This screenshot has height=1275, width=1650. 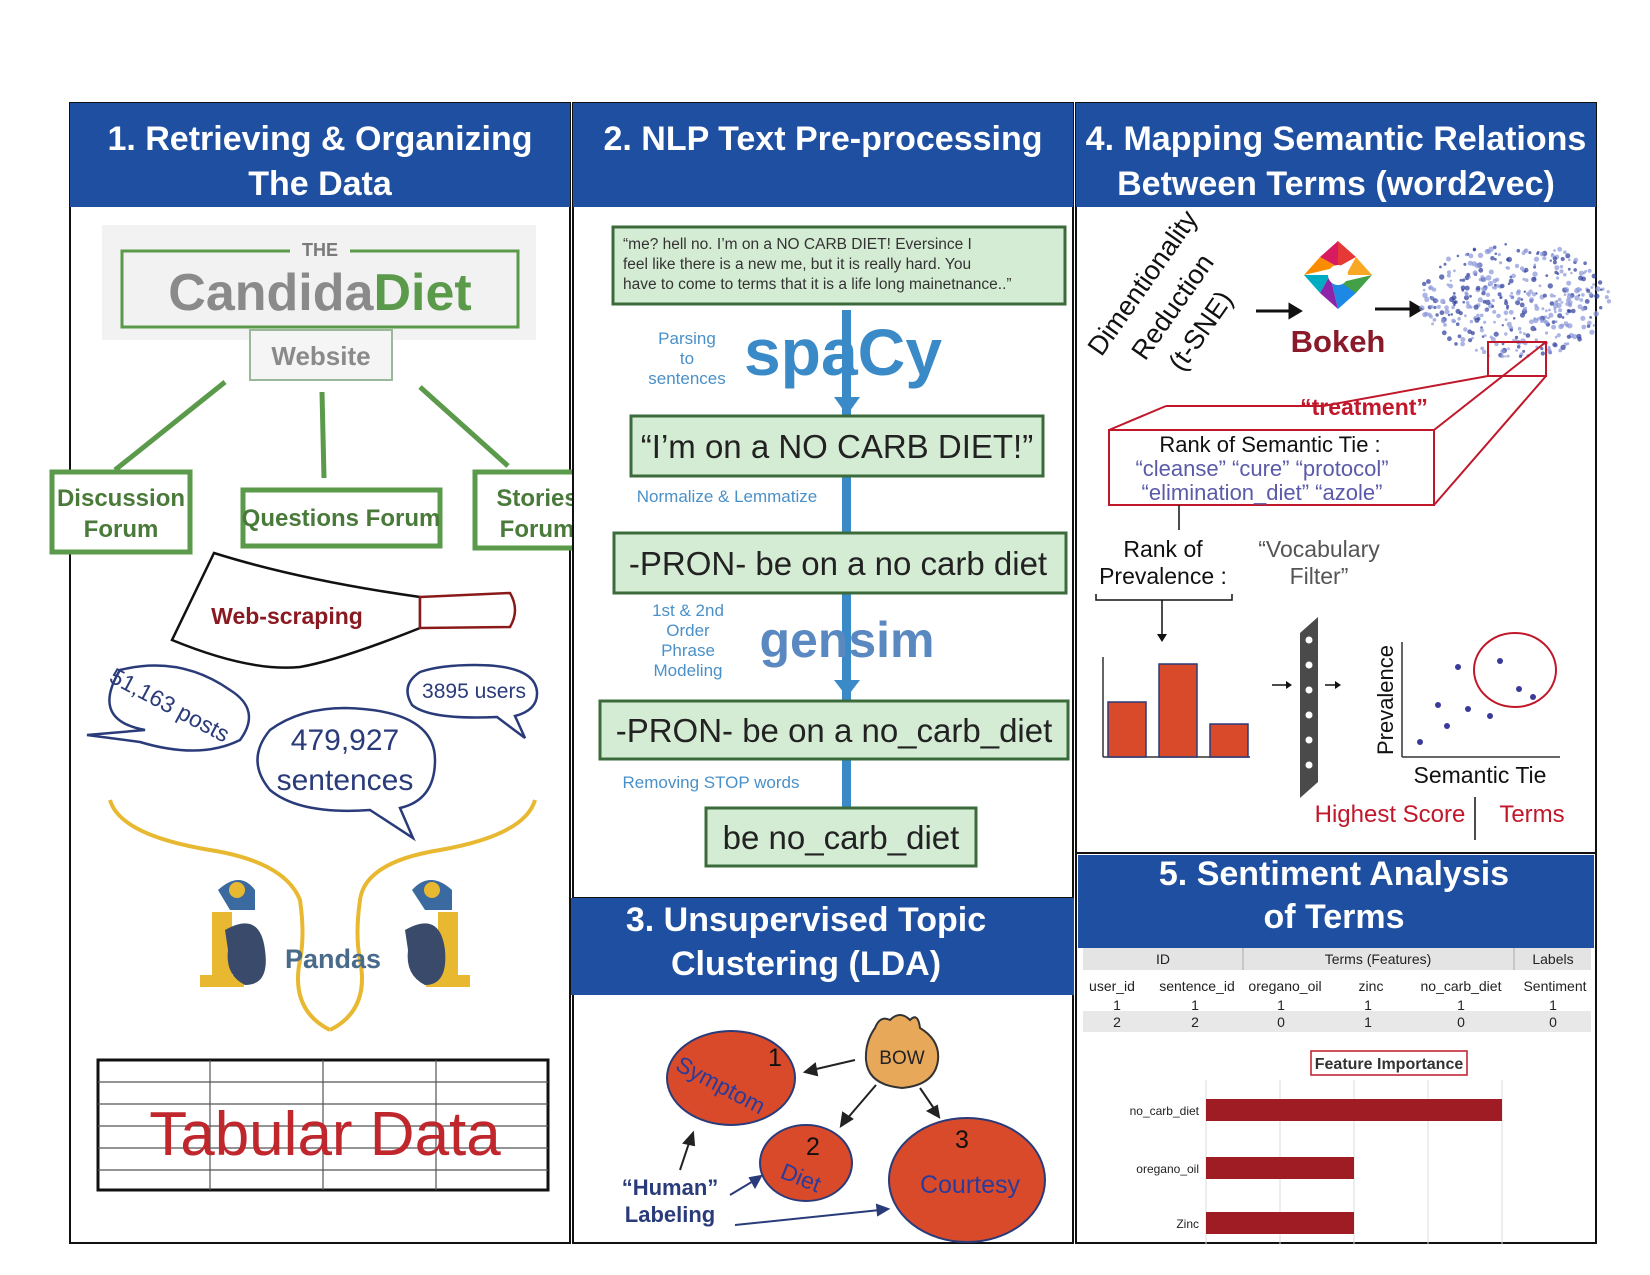 What do you see at coordinates (1371, 986) in the screenshot?
I see `svg-text: zinc` at bounding box center [1371, 986].